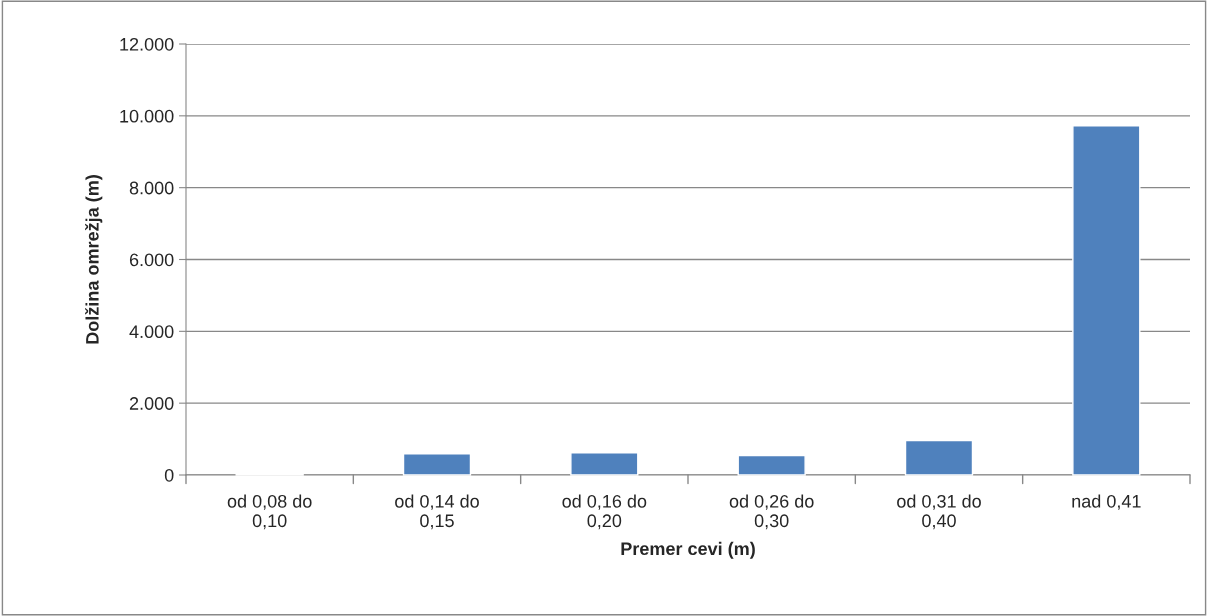 This screenshot has width=1208, height=616. What do you see at coordinates (688, 550) in the screenshot?
I see `x-axis-title: Premer cevi (m)` at bounding box center [688, 550].